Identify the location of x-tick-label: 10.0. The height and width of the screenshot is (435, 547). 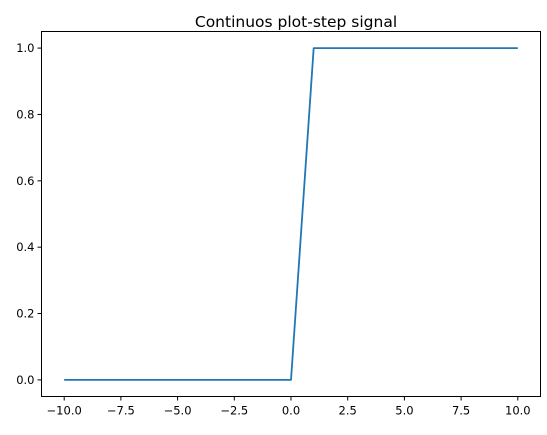
(518, 411).